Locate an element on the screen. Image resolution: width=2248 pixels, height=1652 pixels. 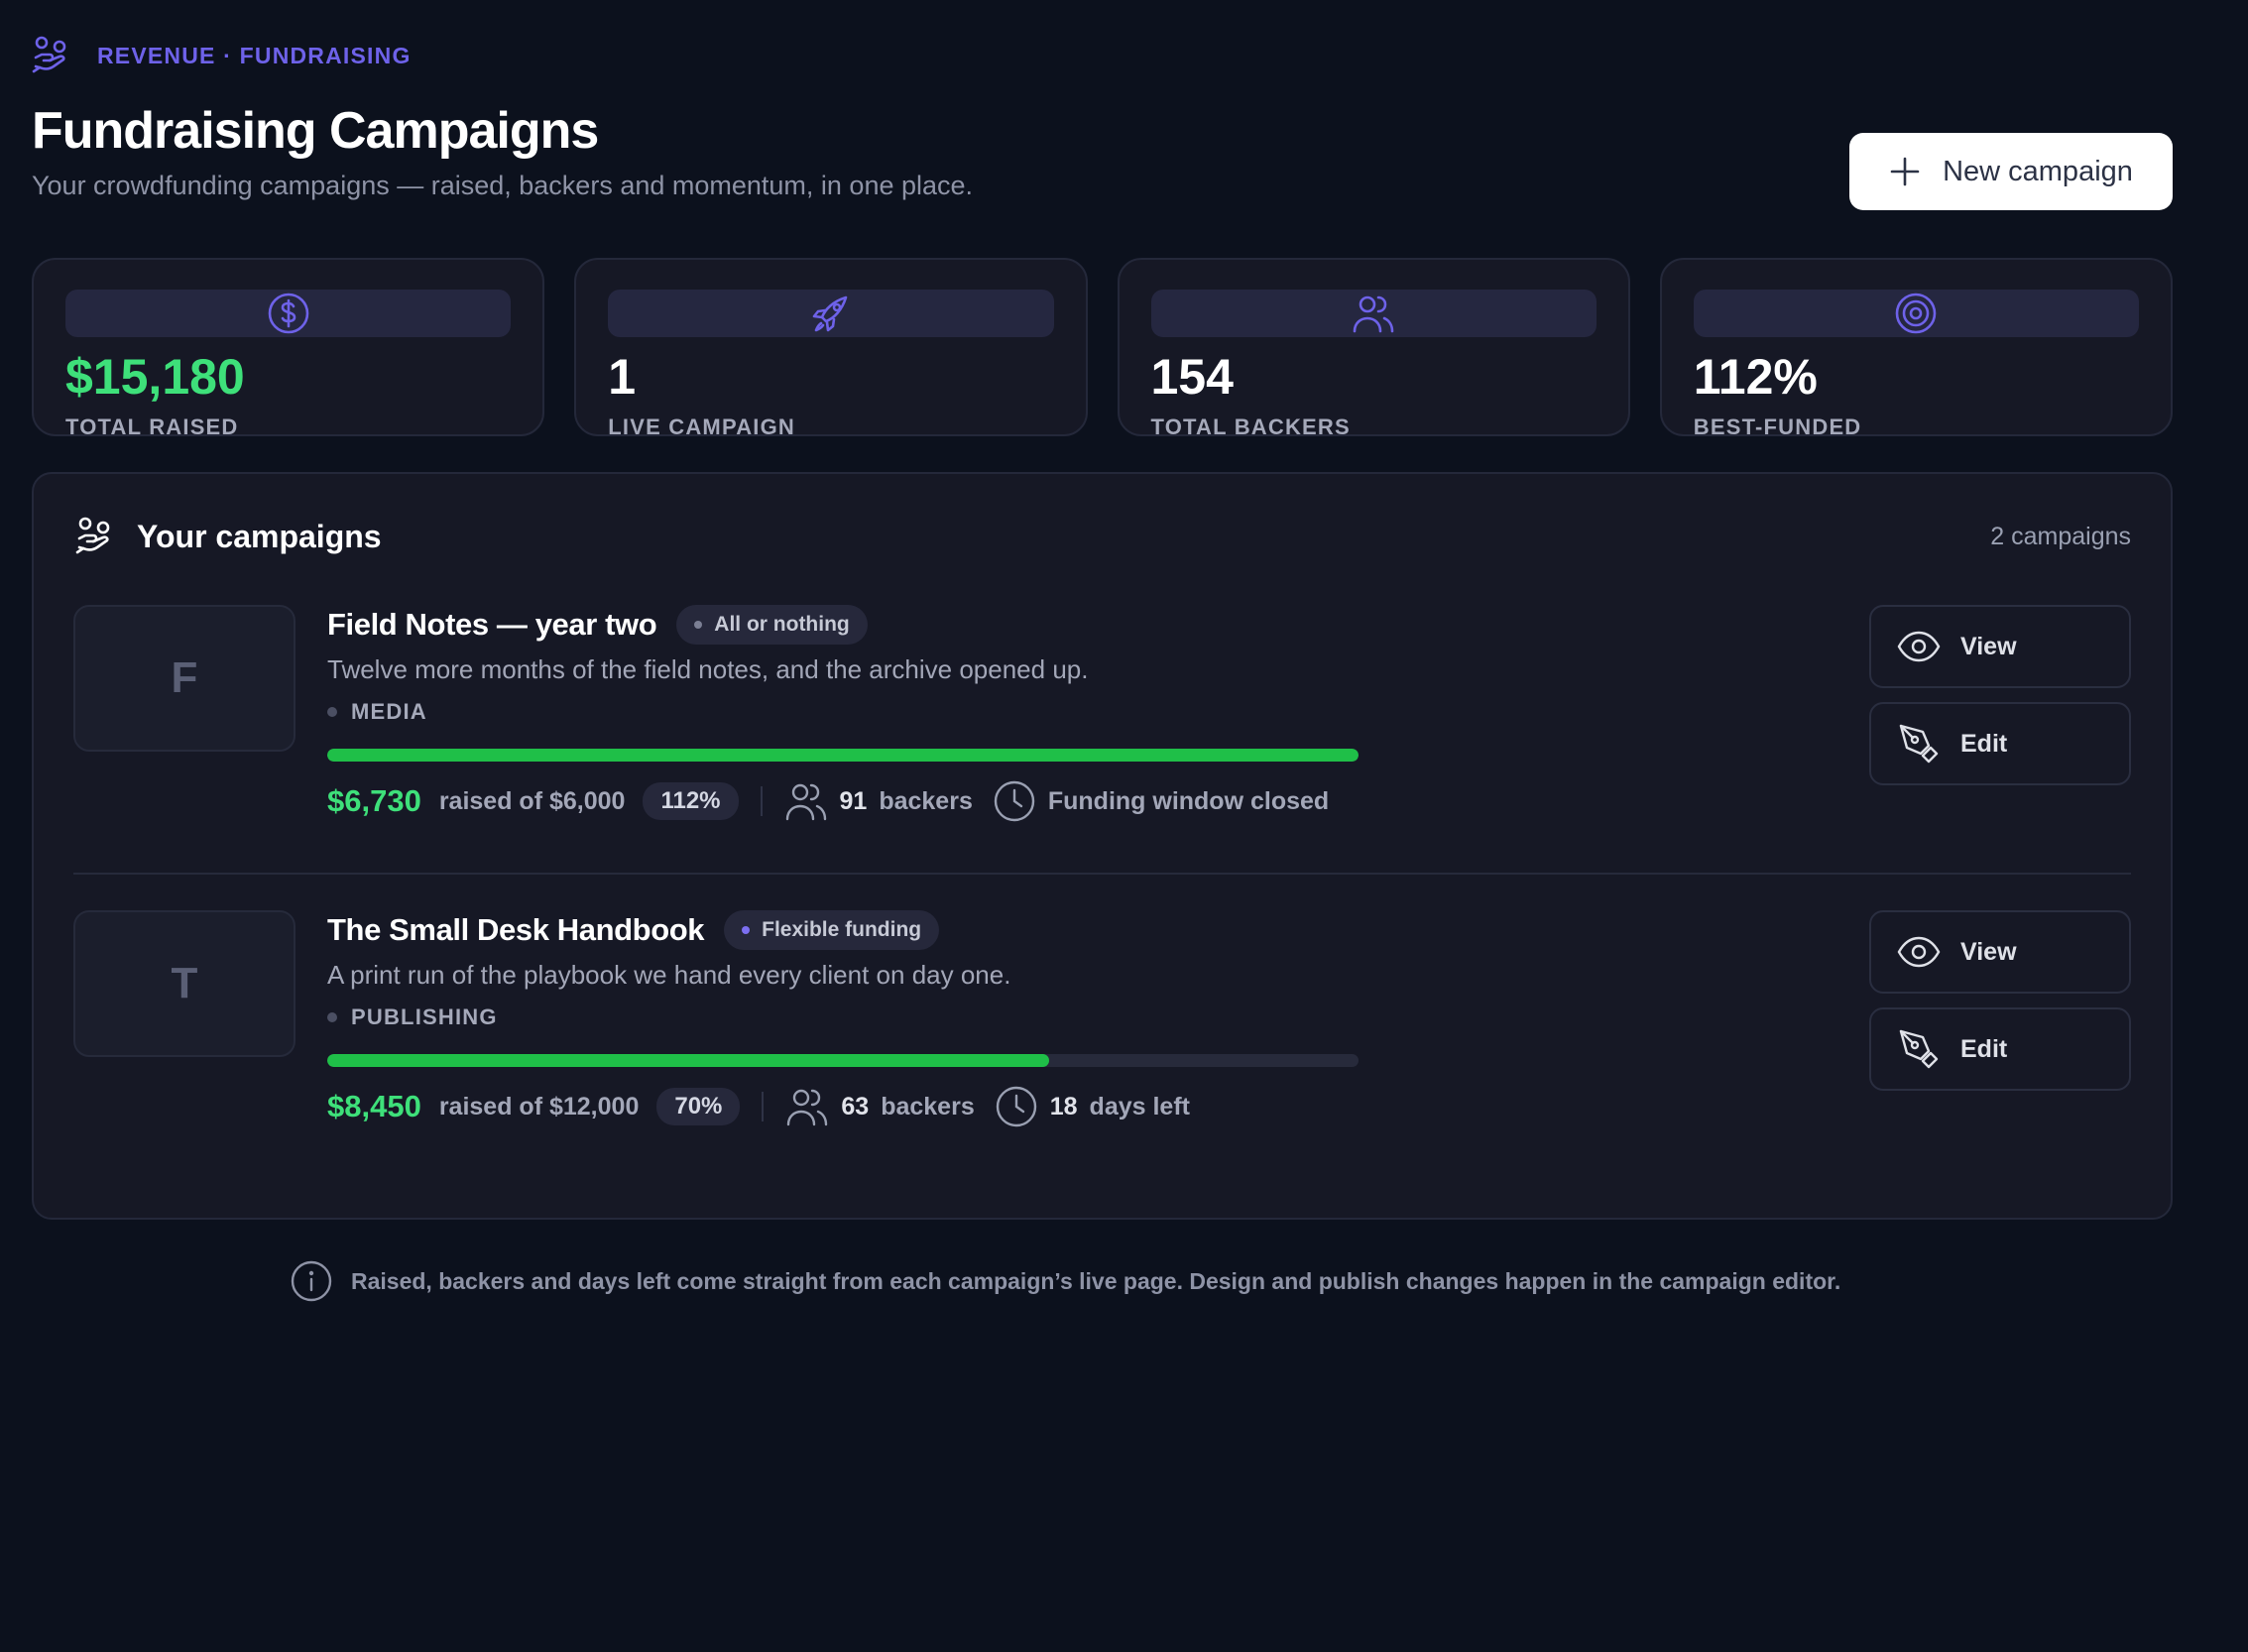
backers-metric: 63 backers is located at coordinates (880, 1106).